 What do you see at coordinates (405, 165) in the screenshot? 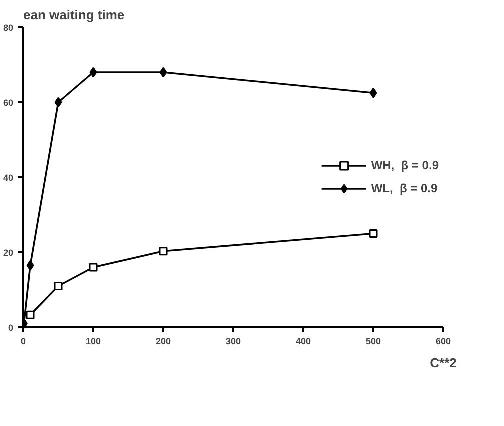
I see `legend-label: WH, β = 0.9` at bounding box center [405, 165].